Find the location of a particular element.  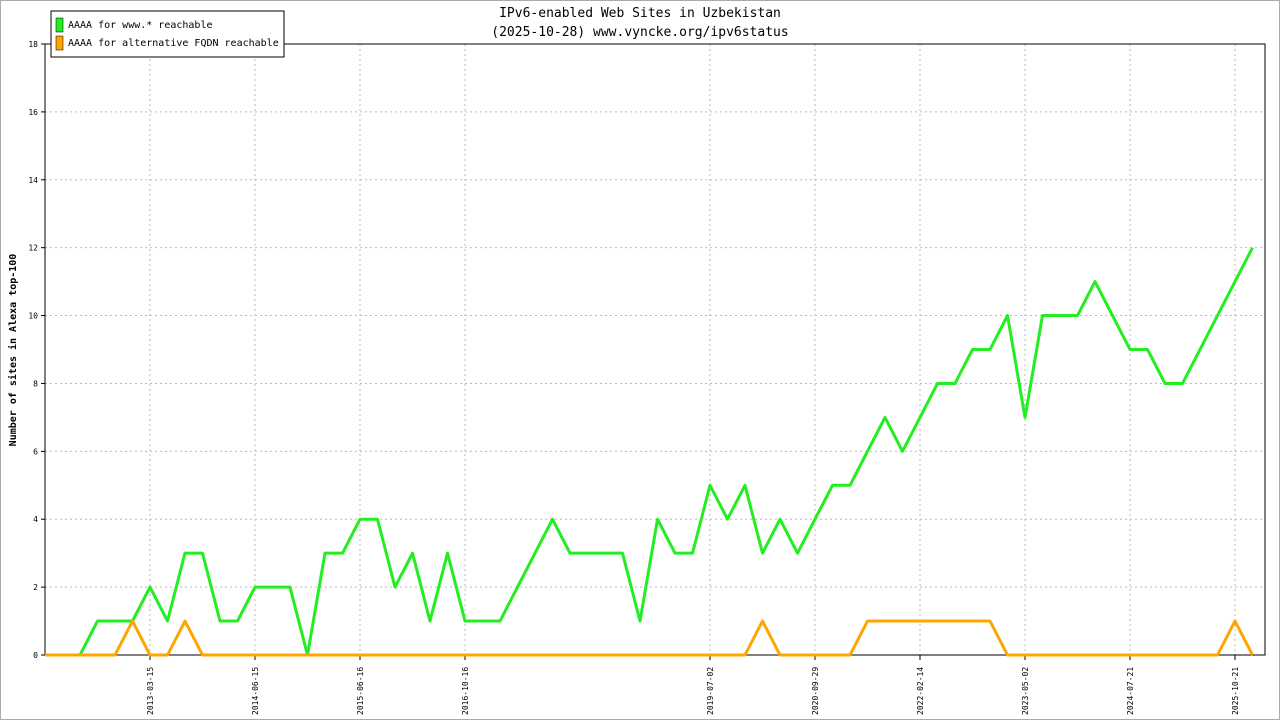

chart-subtitle: (2025-10-28) www.vyncke.org/ipv6status is located at coordinates (639, 32).